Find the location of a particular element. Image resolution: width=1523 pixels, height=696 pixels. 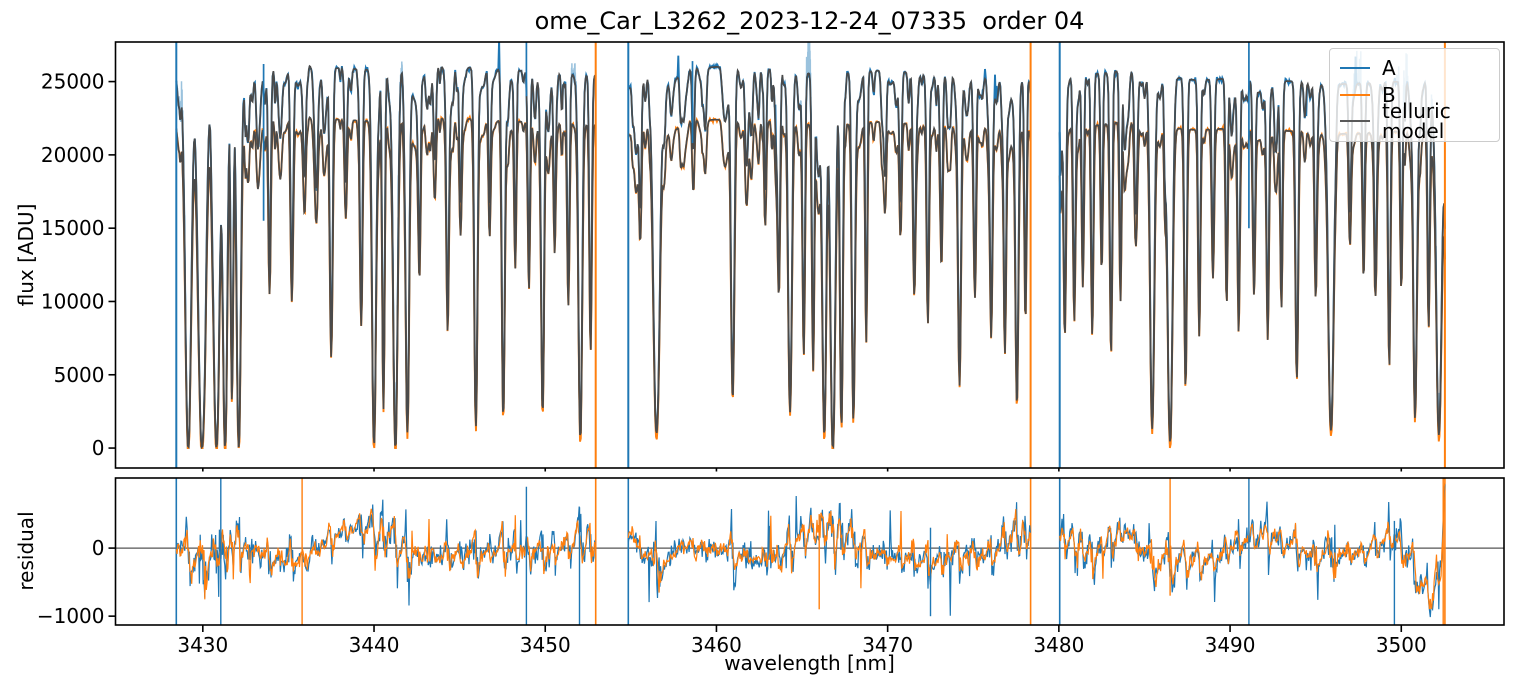

flux-y-tick-label: 25000 is located at coordinates (73, 82).